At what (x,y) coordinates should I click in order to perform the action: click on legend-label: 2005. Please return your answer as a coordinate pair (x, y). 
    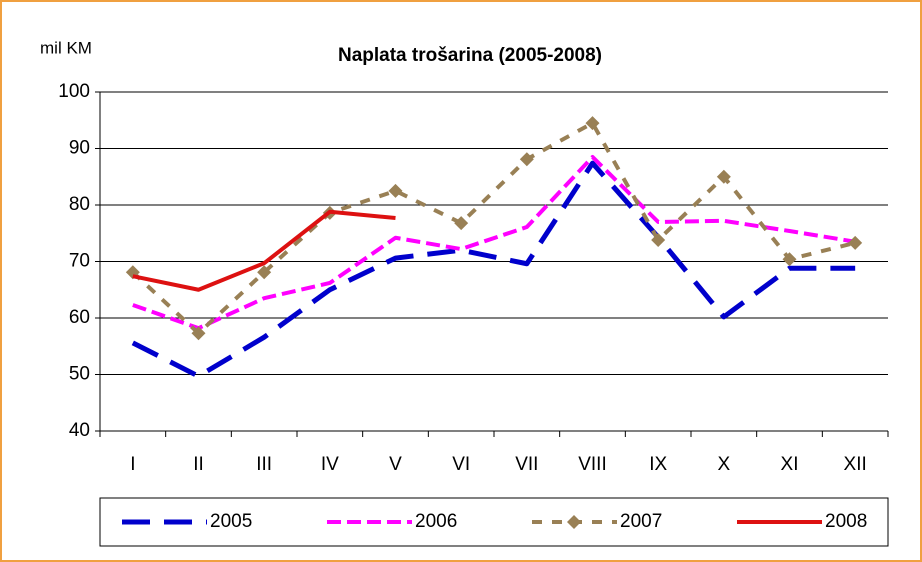
    Looking at the image, I should click on (231, 521).